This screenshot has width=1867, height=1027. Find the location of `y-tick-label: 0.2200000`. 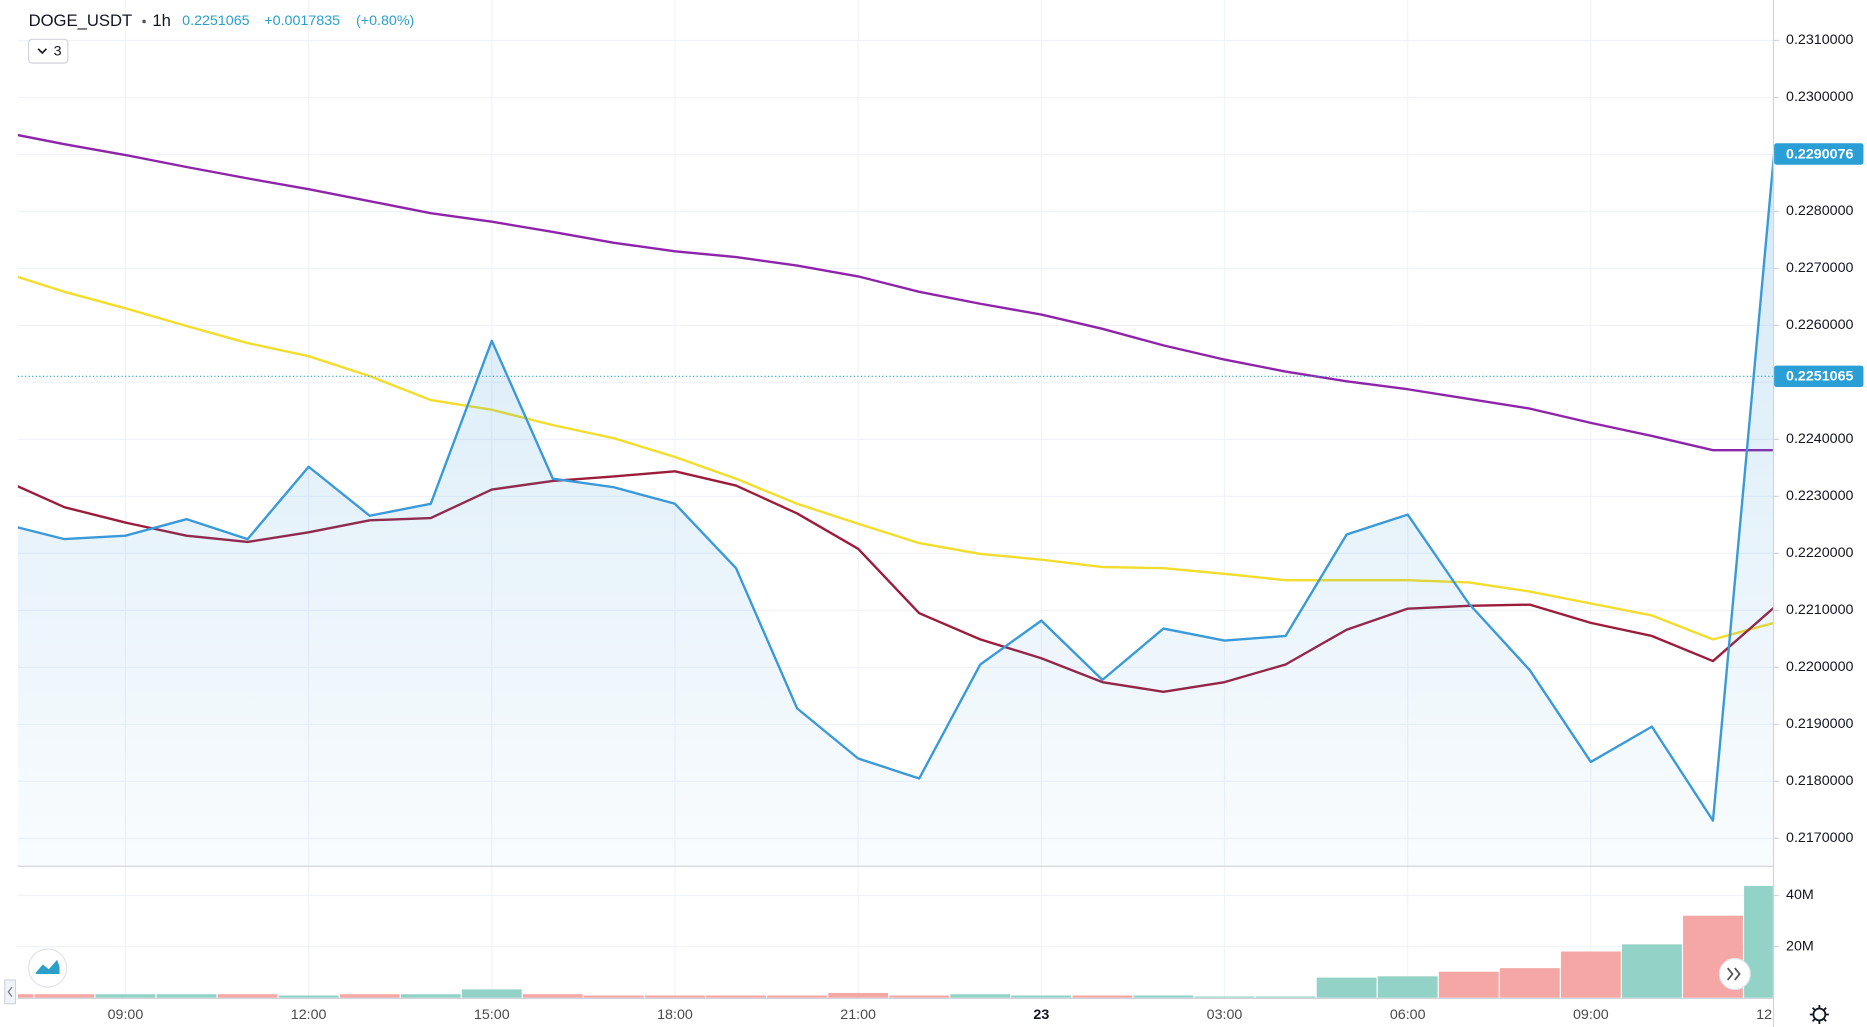

y-tick-label: 0.2200000 is located at coordinates (1820, 667).